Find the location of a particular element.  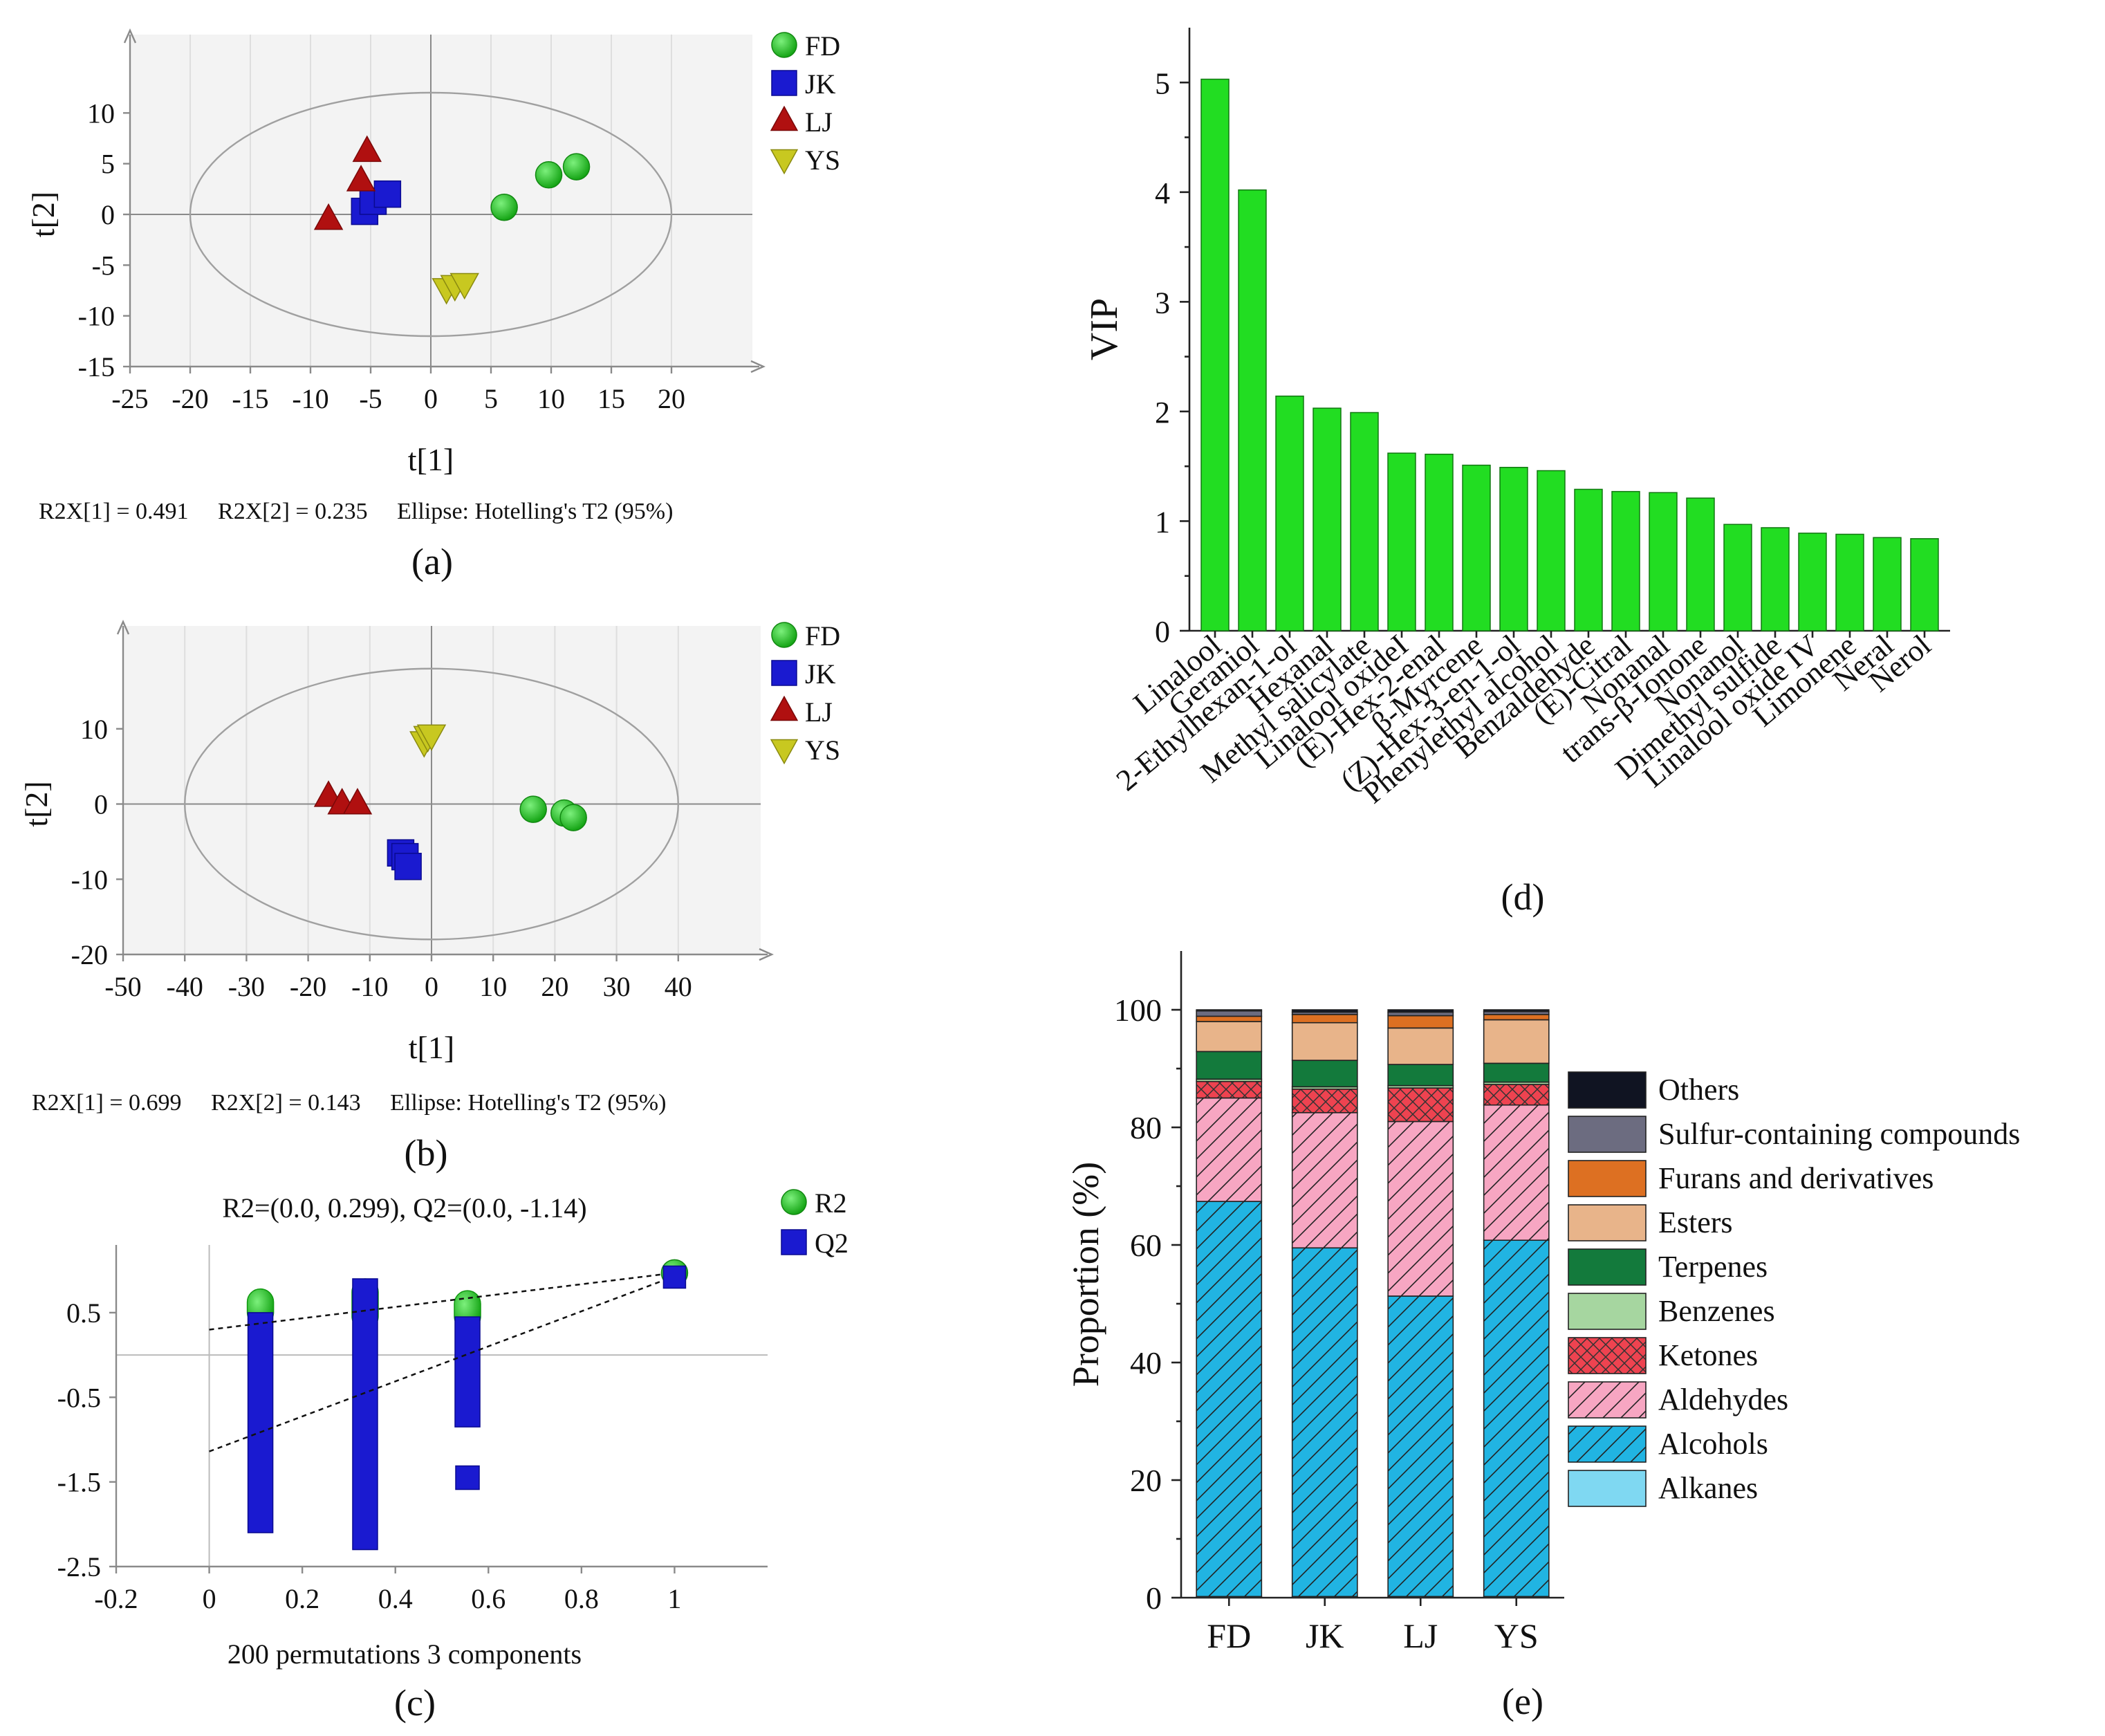

legend-label-JK: JK is located at coordinates (820, 84).